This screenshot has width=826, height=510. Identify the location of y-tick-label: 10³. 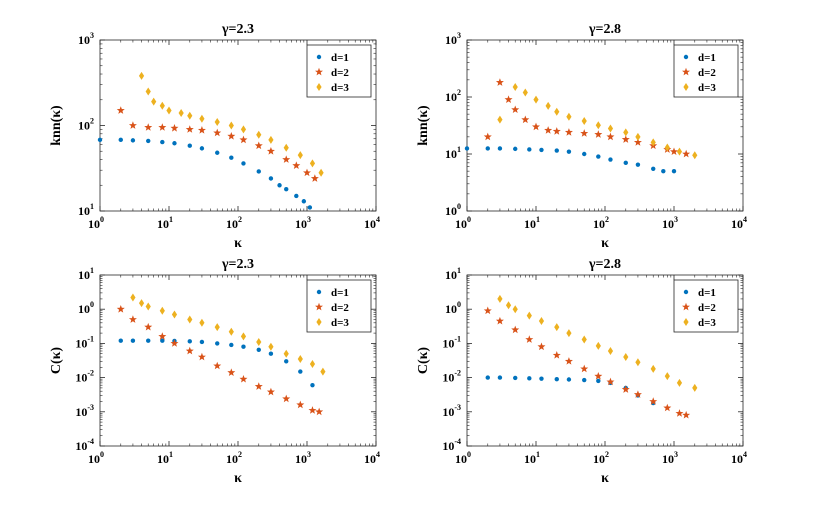
(453, 39).